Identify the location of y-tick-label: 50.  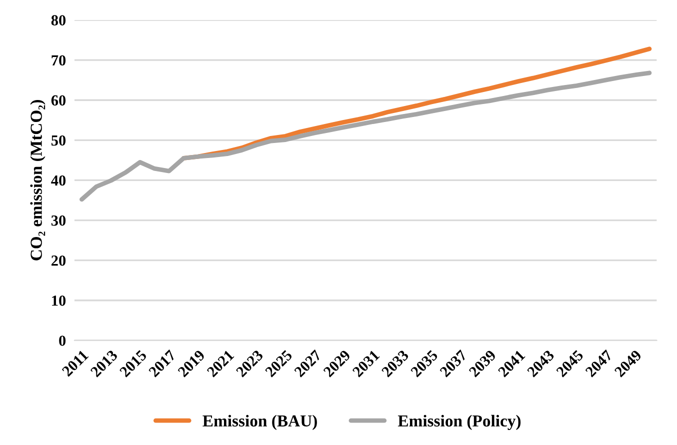
(58, 140).